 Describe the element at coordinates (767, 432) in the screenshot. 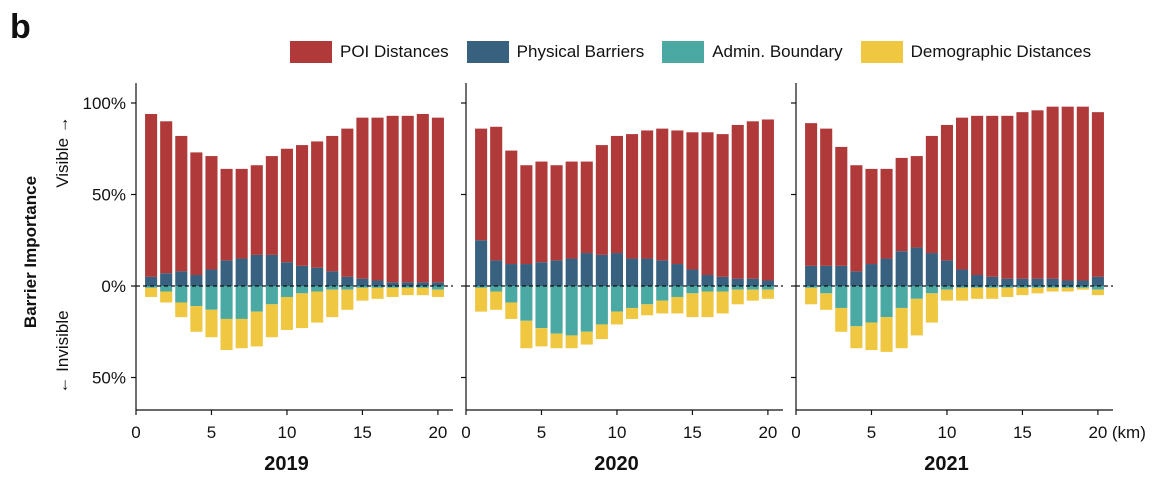

I see `x-tick-label-2020-20: 20` at that location.